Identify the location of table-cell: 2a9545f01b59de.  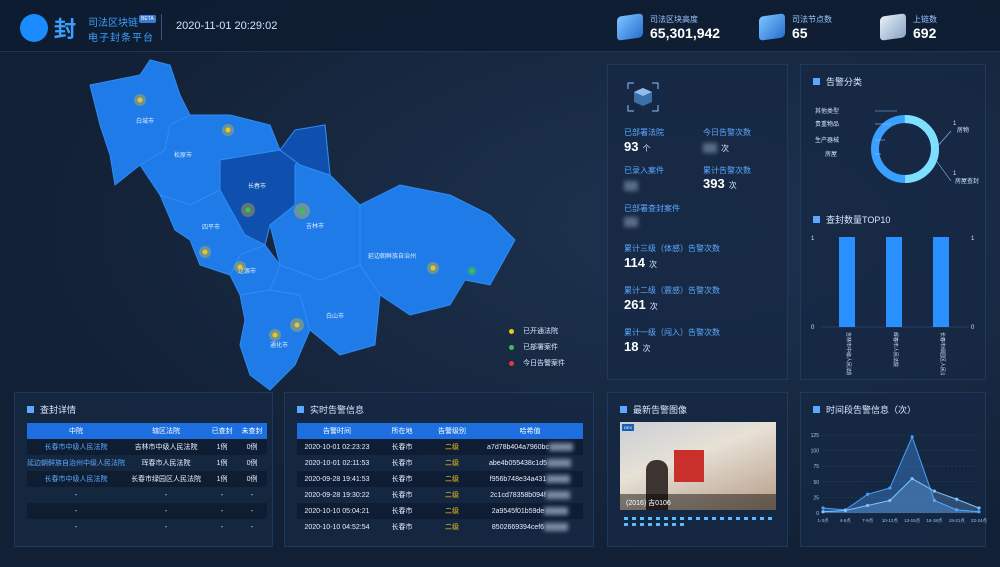
(530, 511).